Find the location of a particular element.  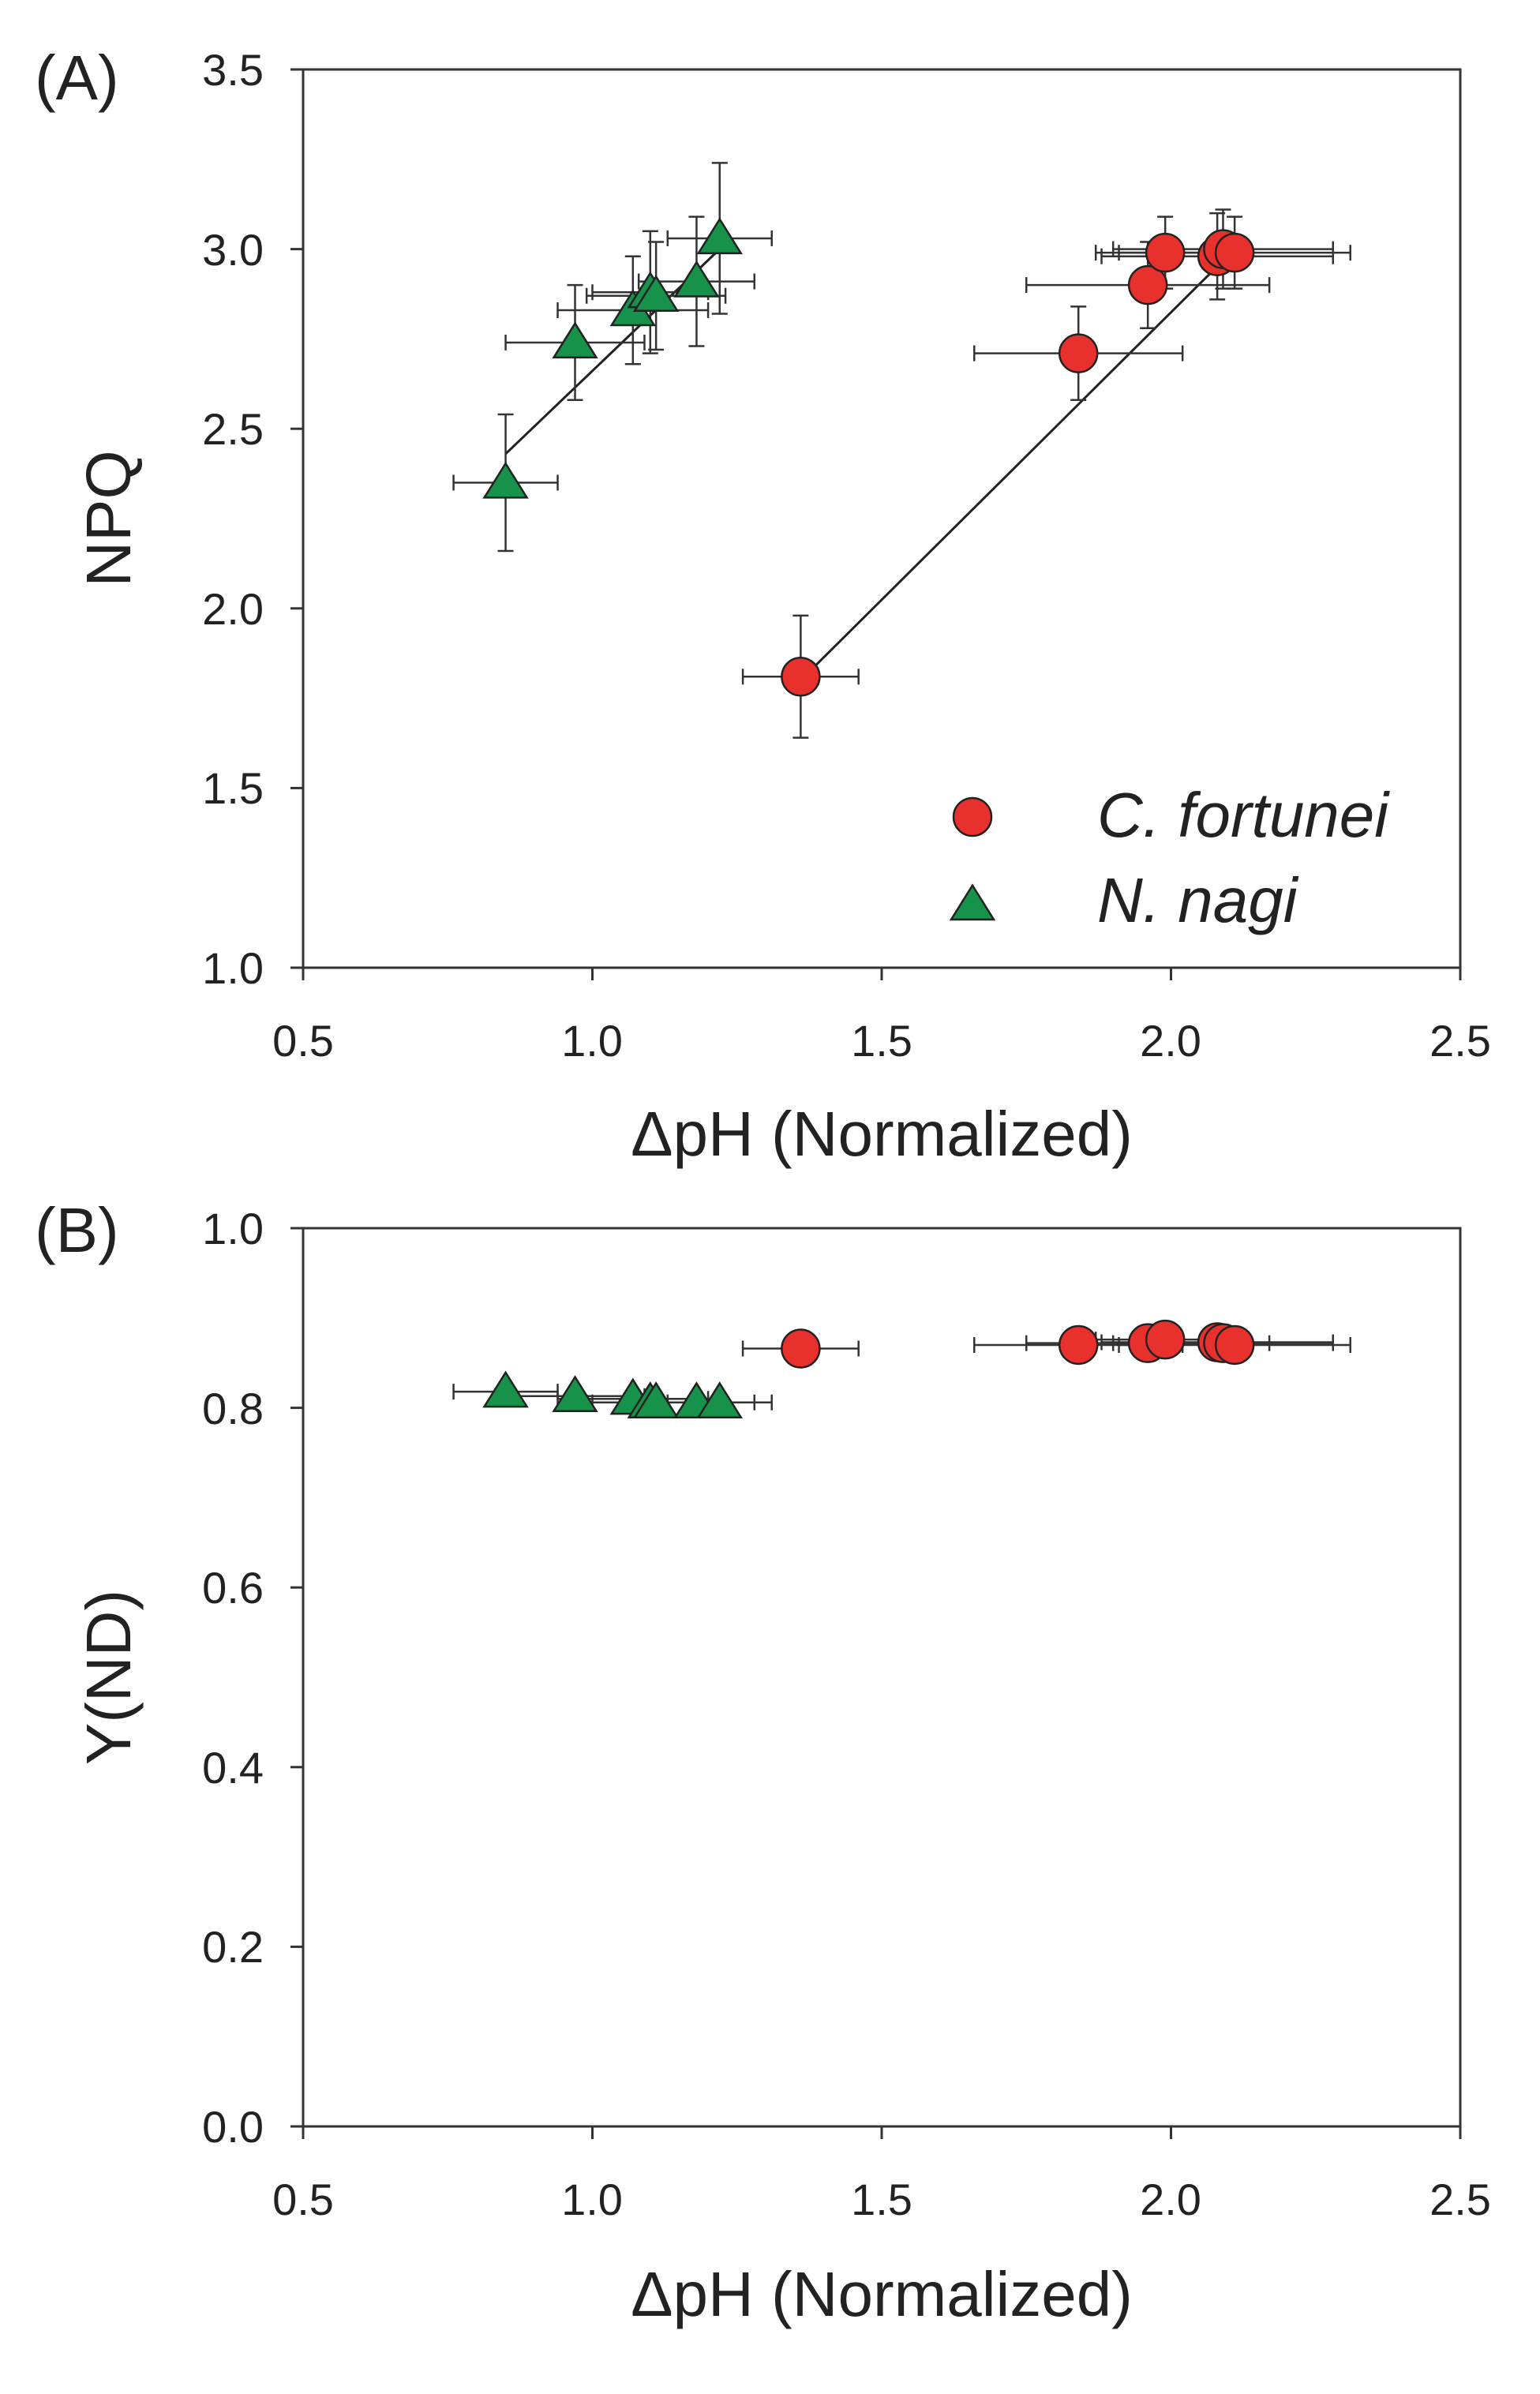

panel-b-ytick-label: 0.8 is located at coordinates (233, 1408).